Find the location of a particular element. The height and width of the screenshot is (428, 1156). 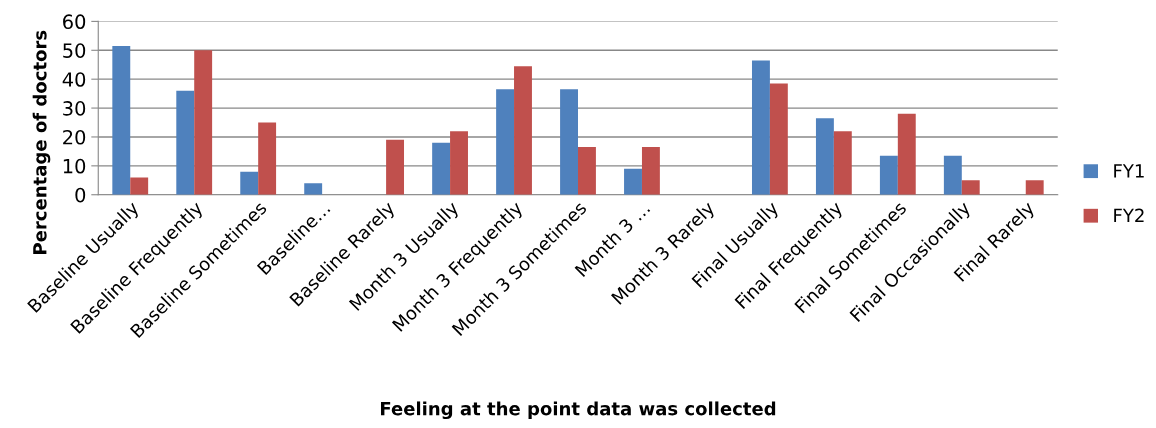

y-tick-label: 10 is located at coordinates (74, 166).